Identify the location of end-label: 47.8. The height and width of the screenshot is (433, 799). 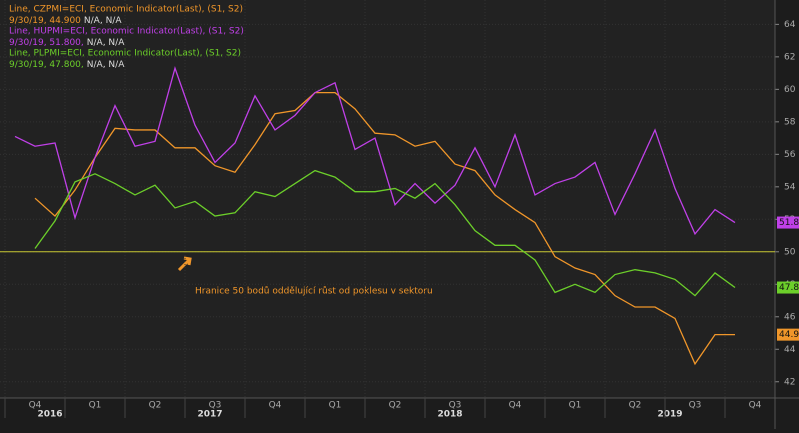
(789, 288).